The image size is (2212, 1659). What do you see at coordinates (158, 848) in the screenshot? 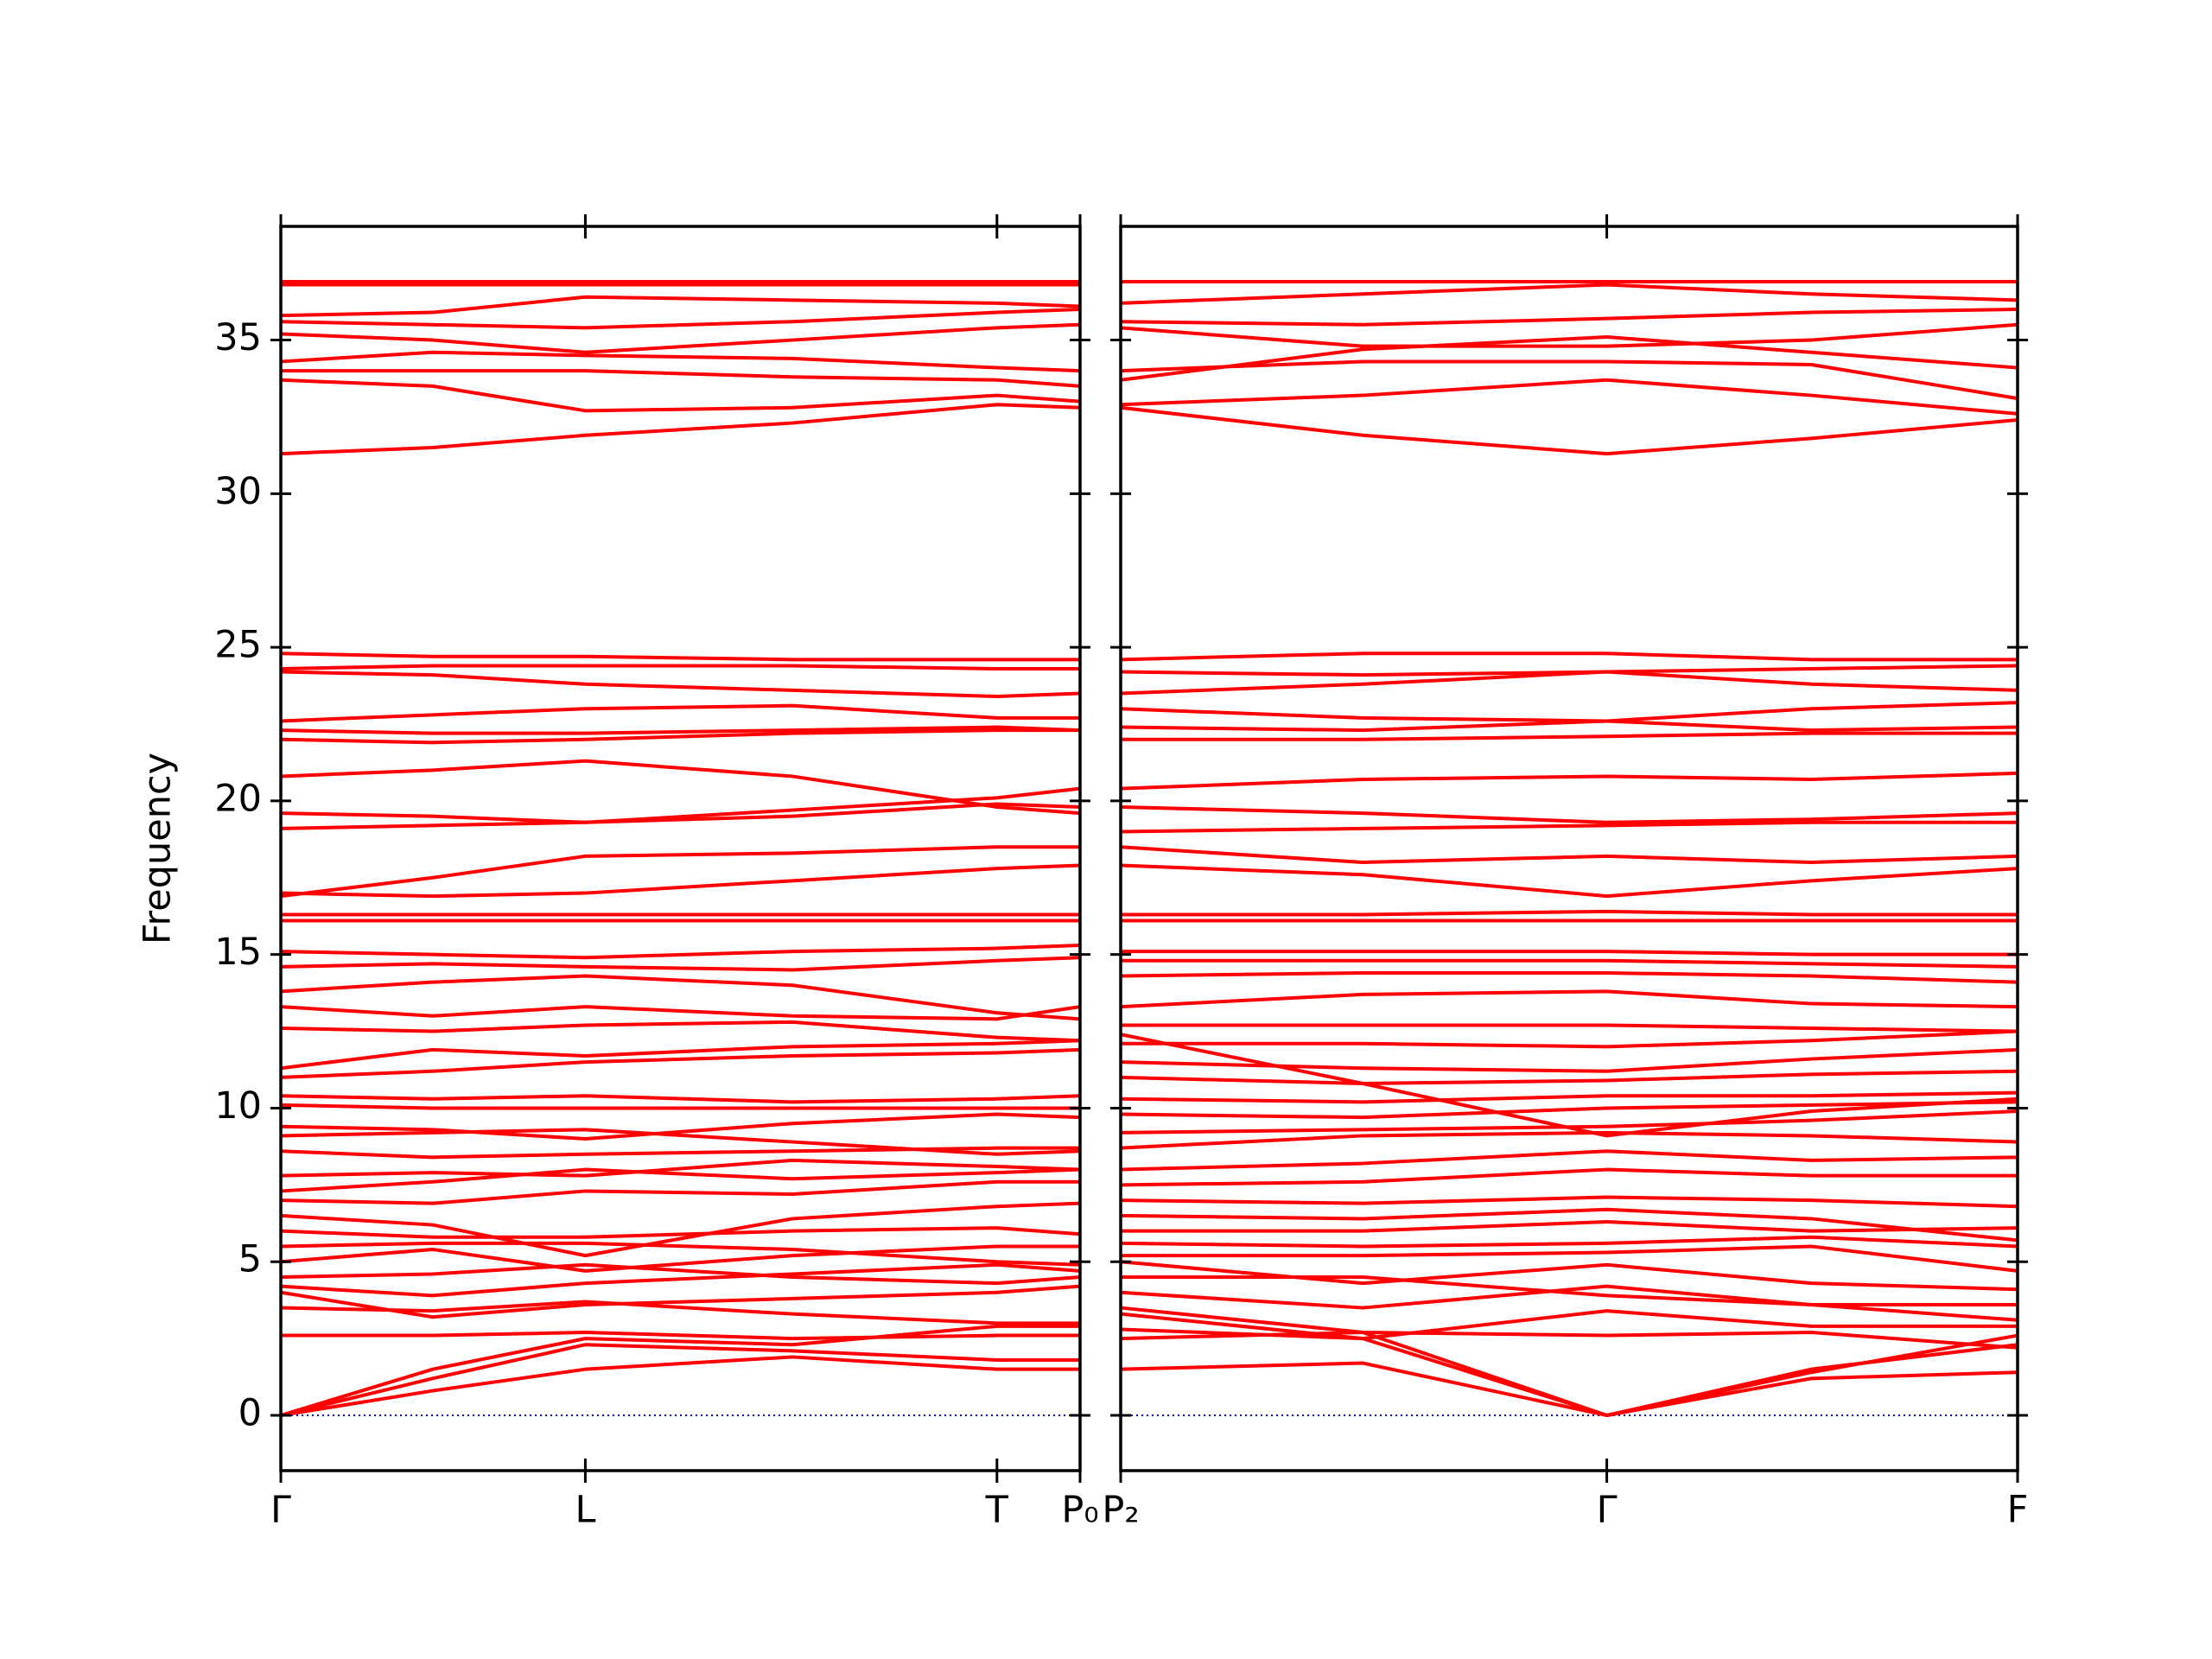
I see `y-axis-label: Frequency` at bounding box center [158, 848].